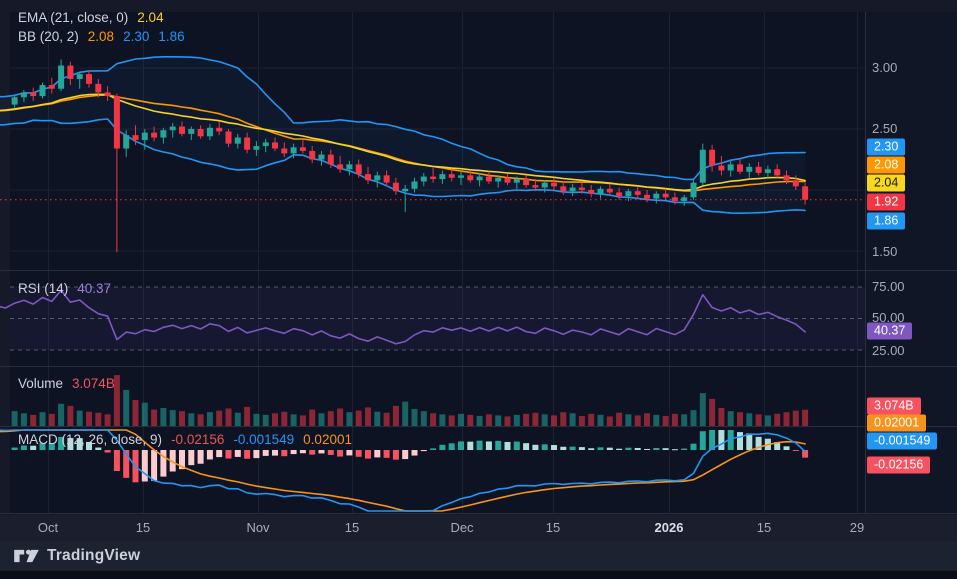 The height and width of the screenshot is (579, 957). What do you see at coordinates (478, 528) in the screenshot?
I see `time-scale: Oct 15 Nov 15 Dec 15 2026 15 29` at bounding box center [478, 528].